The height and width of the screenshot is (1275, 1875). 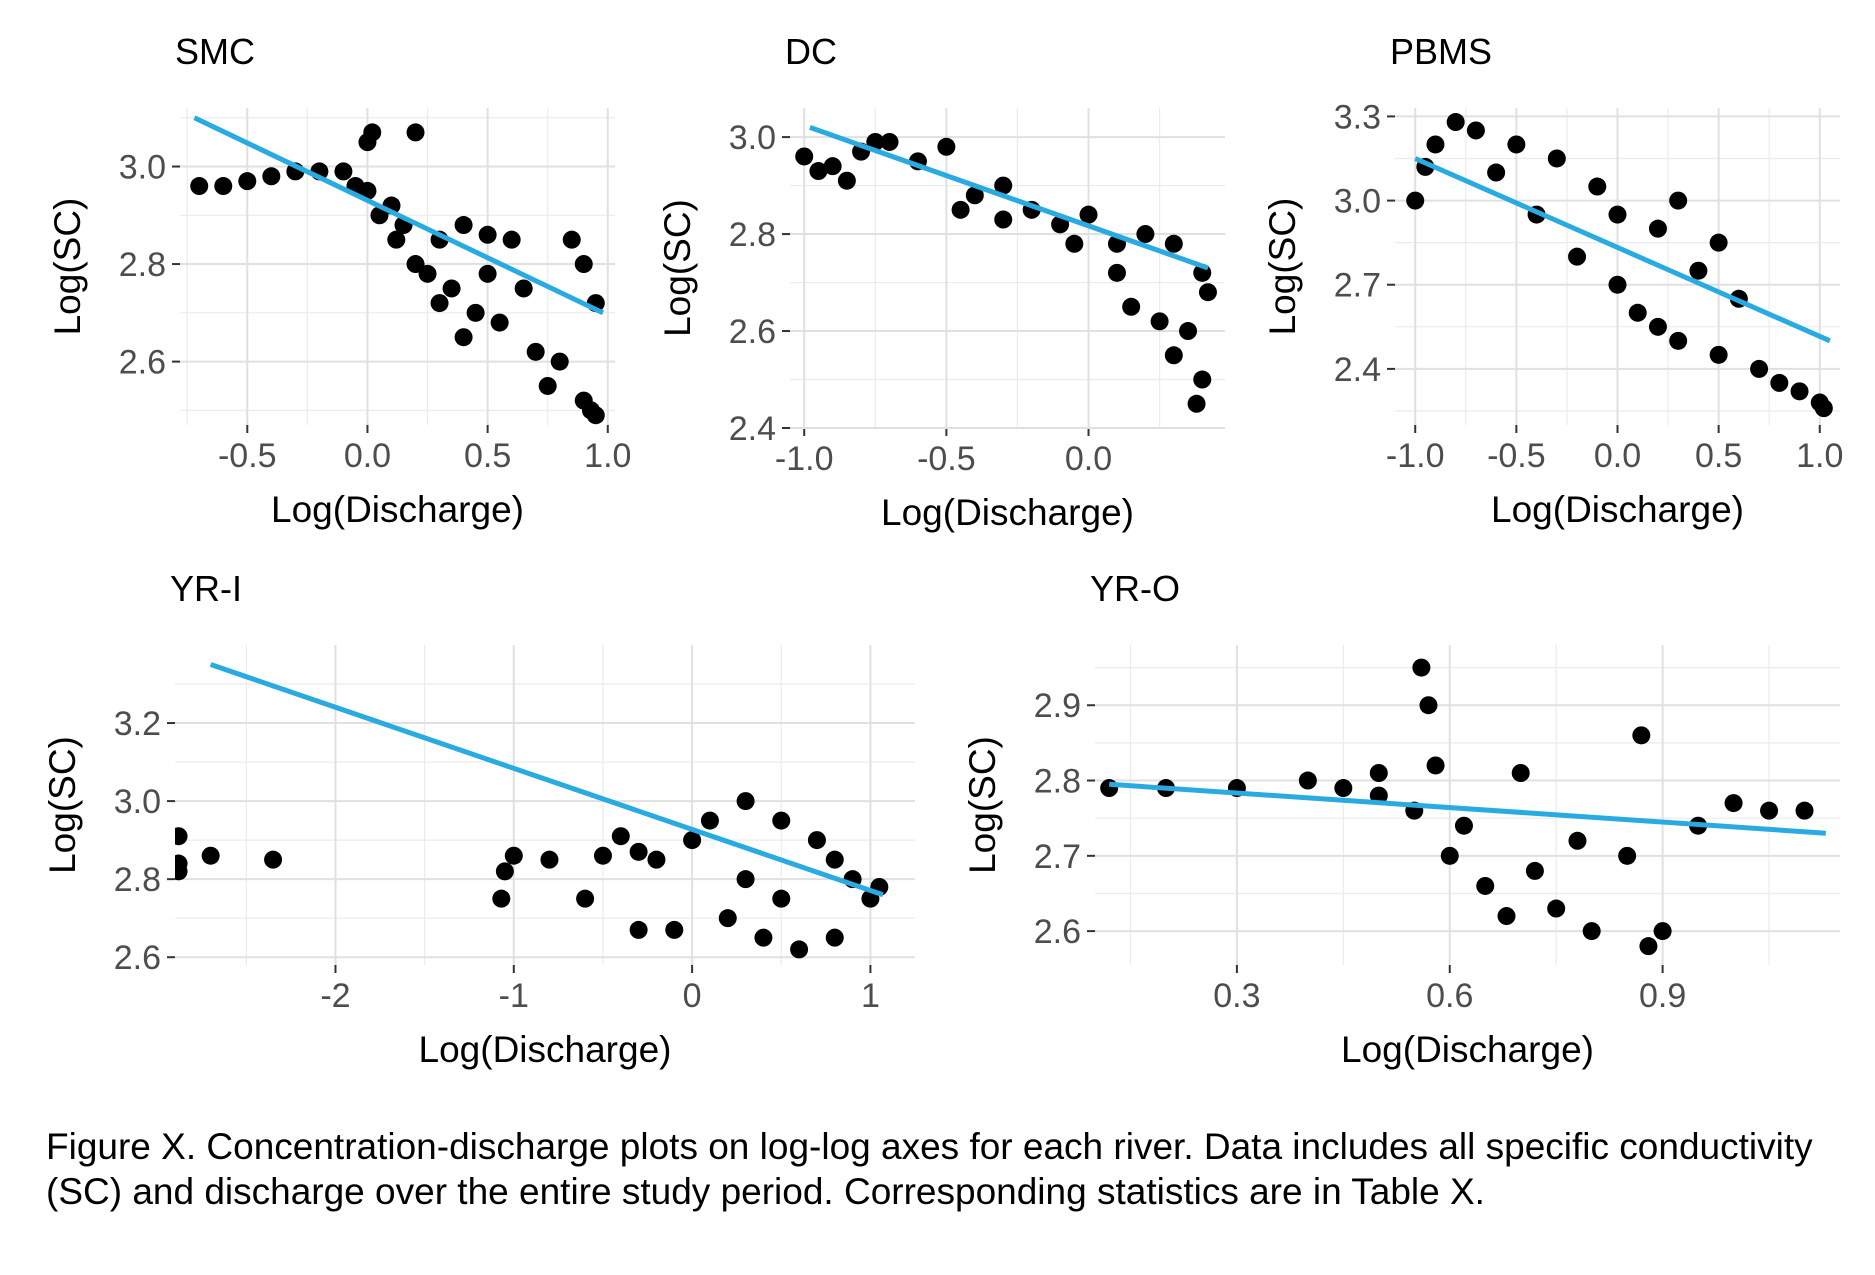 What do you see at coordinates (487, 456) in the screenshot?
I see `x-tick-label: 0.5` at bounding box center [487, 456].